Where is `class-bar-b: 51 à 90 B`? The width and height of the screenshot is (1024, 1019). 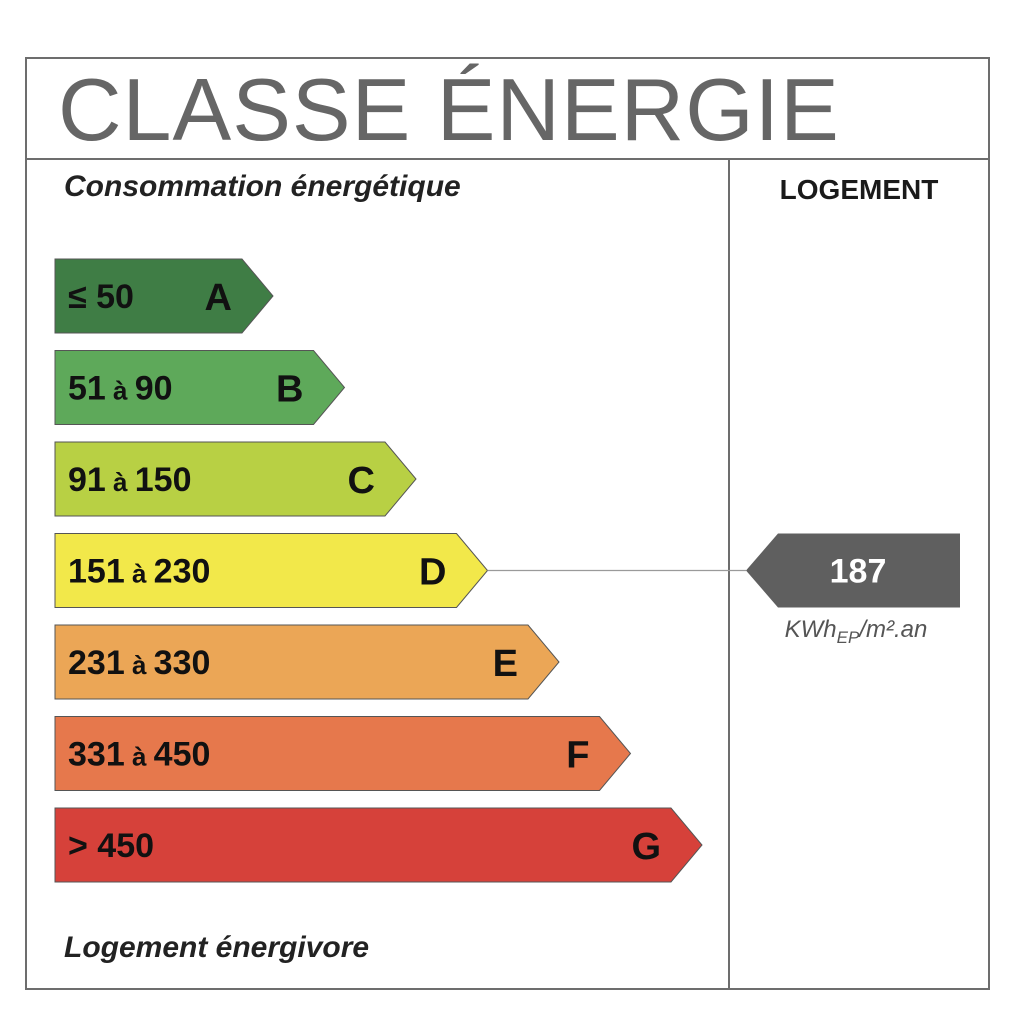
class-bar-b: 51 à 90 B is located at coordinates (200, 387).